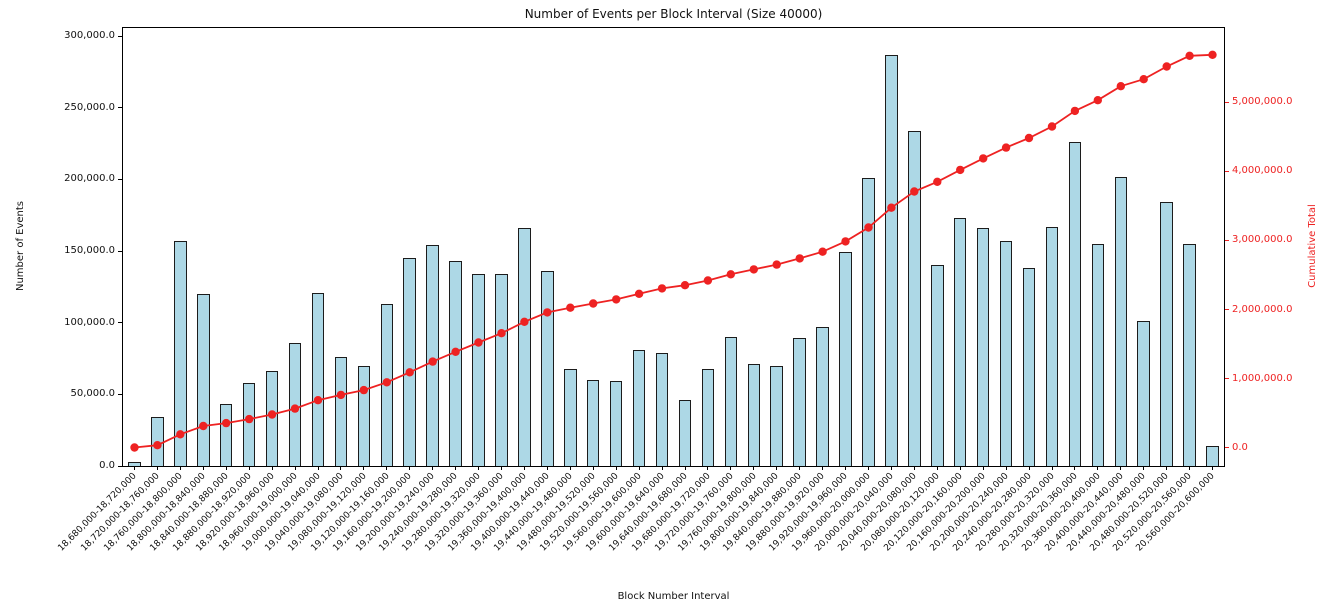 The image size is (1336, 615). What do you see at coordinates (1240, 447) in the screenshot?
I see `y-tick-label-right: 0.0` at bounding box center [1240, 447].